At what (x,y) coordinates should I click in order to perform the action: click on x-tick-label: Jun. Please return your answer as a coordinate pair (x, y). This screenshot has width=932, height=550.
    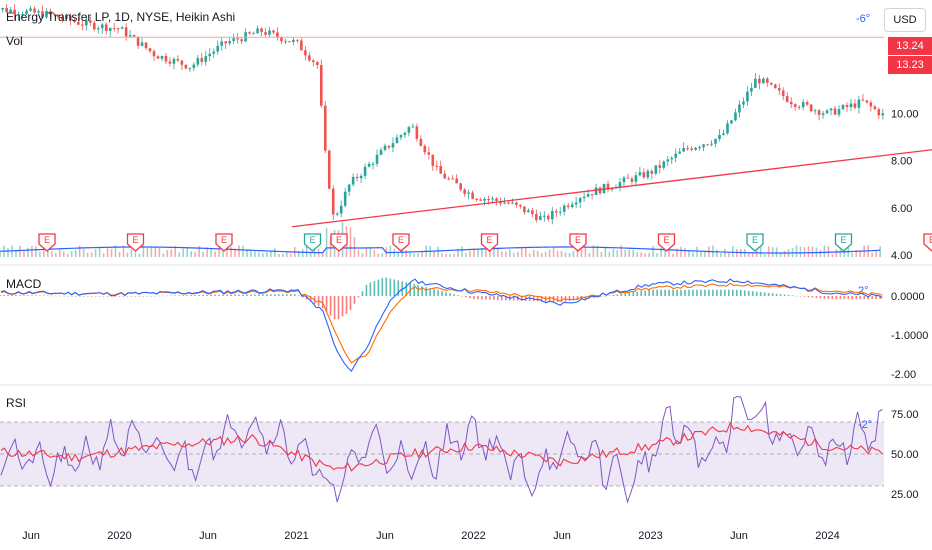
    Looking at the image, I should click on (31, 536).